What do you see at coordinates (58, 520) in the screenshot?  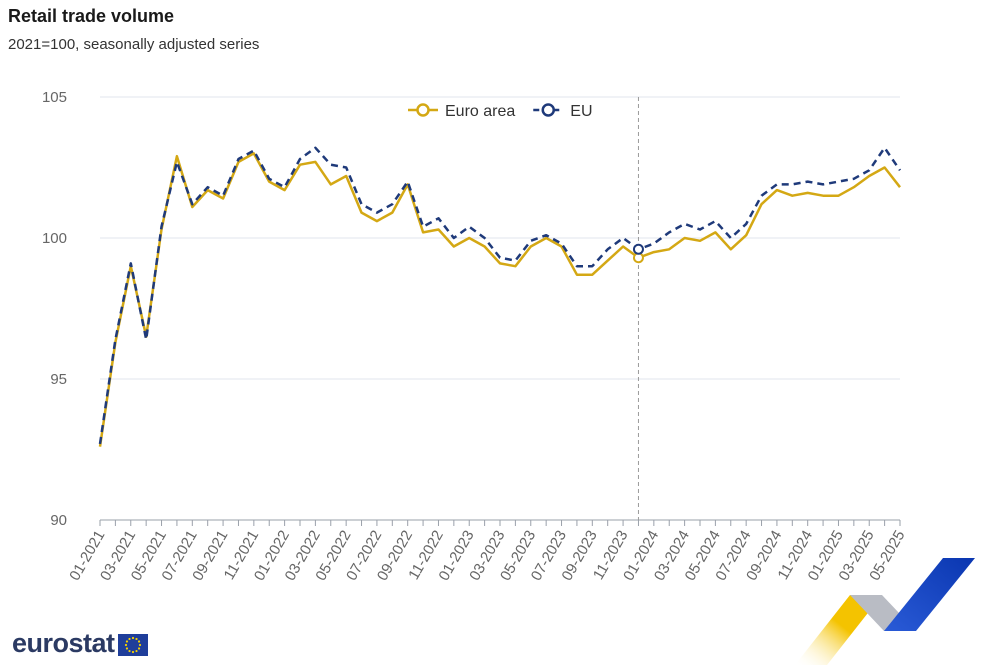 I see `y-tick-label: 90` at bounding box center [58, 520].